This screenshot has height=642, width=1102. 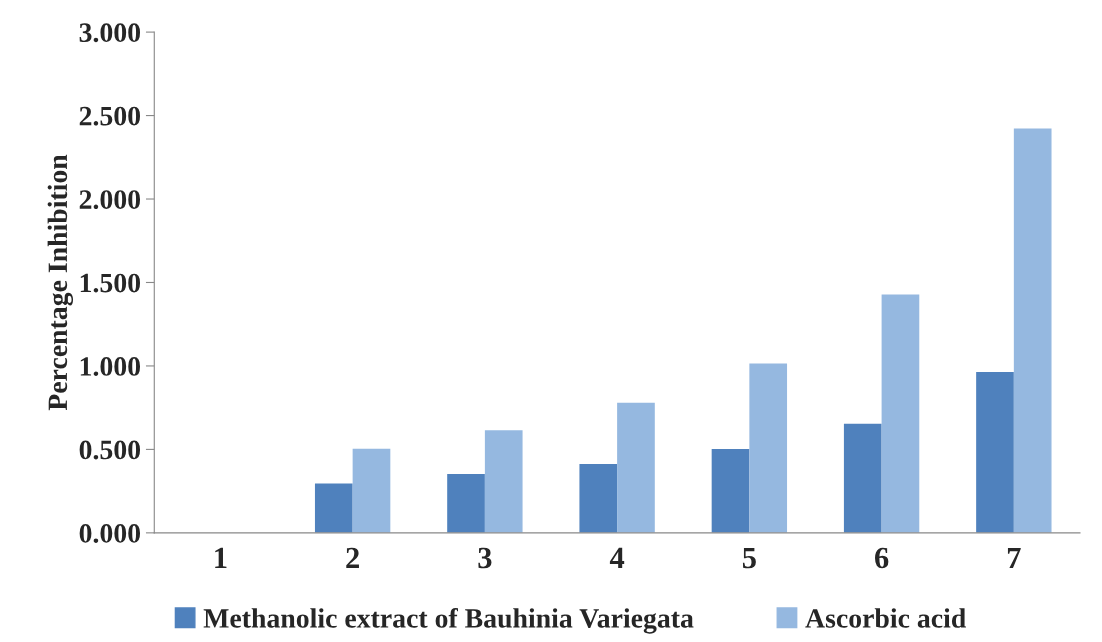 I want to click on y-tick-label: 3.000, so click(x=110, y=33).